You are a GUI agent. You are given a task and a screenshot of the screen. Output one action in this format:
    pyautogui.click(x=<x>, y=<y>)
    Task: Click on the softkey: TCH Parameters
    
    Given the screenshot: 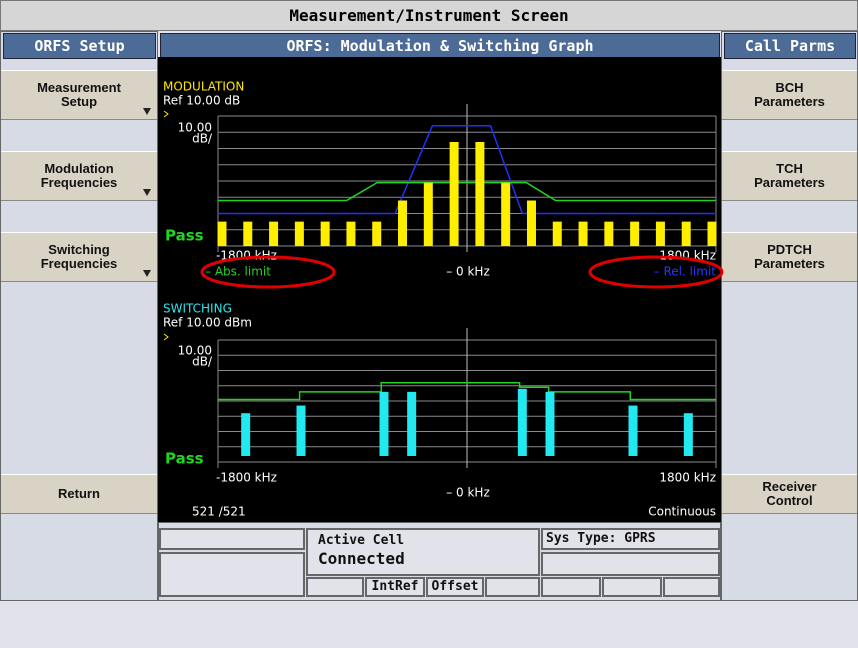 What is the action you would take?
    pyautogui.click(x=789, y=176)
    